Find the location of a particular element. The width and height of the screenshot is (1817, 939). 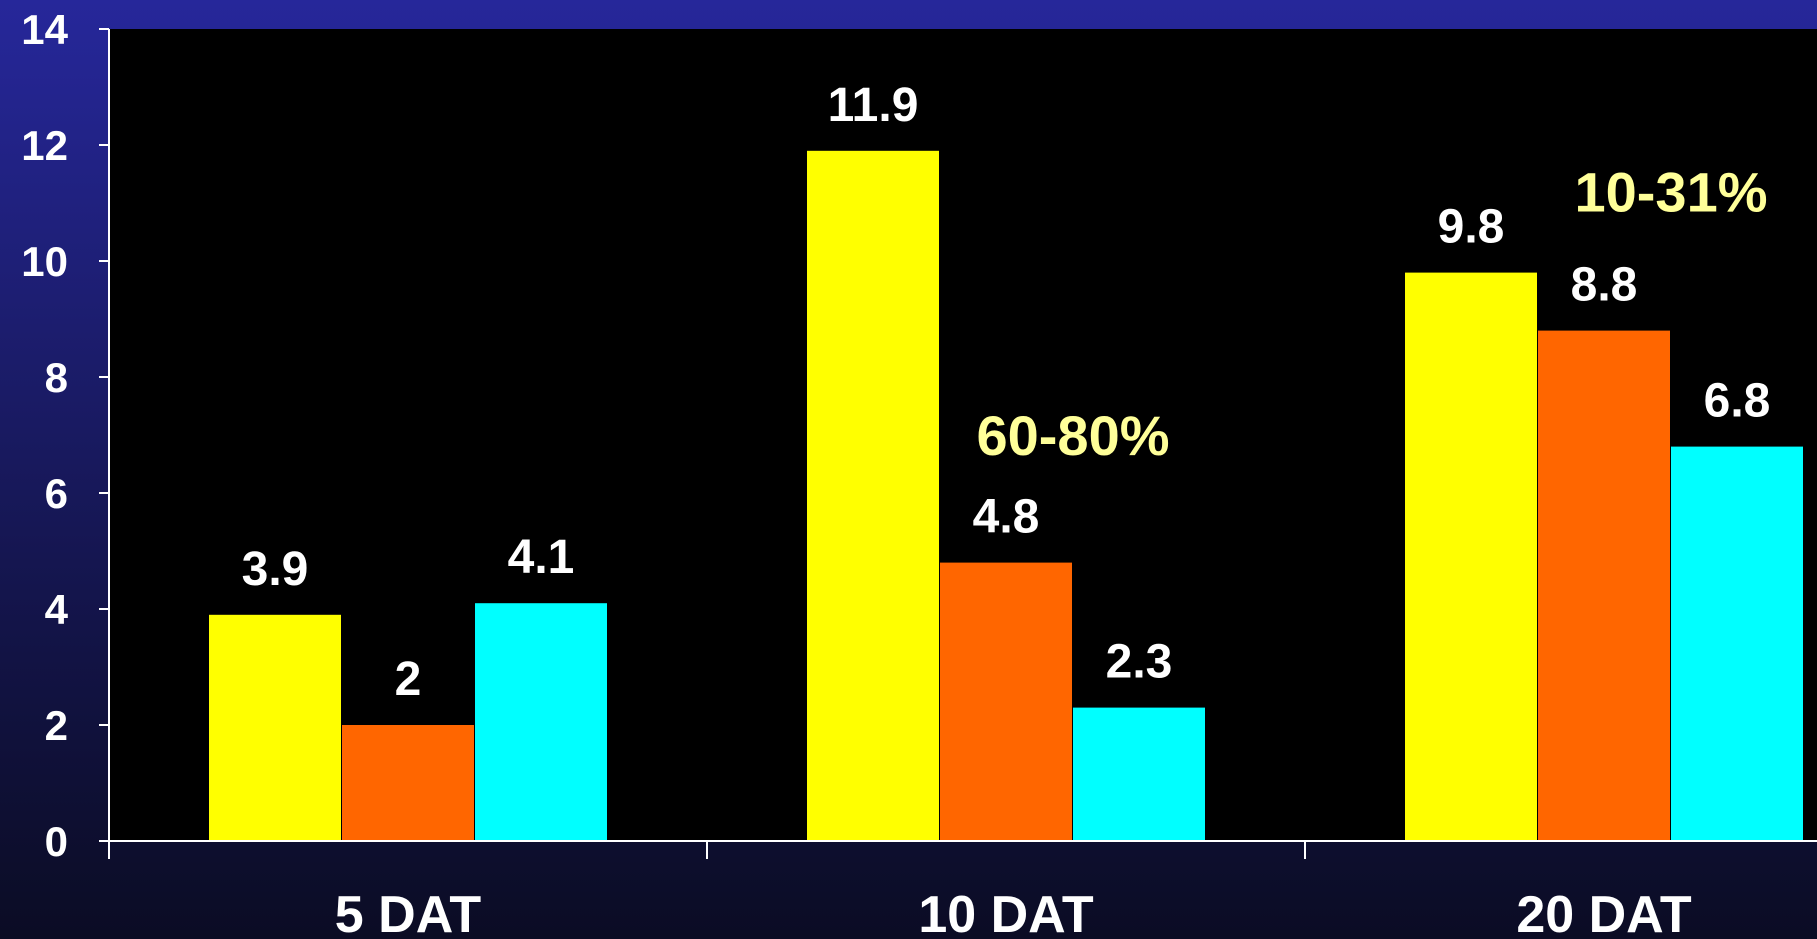

y-tick-label: 10 is located at coordinates (44, 261).